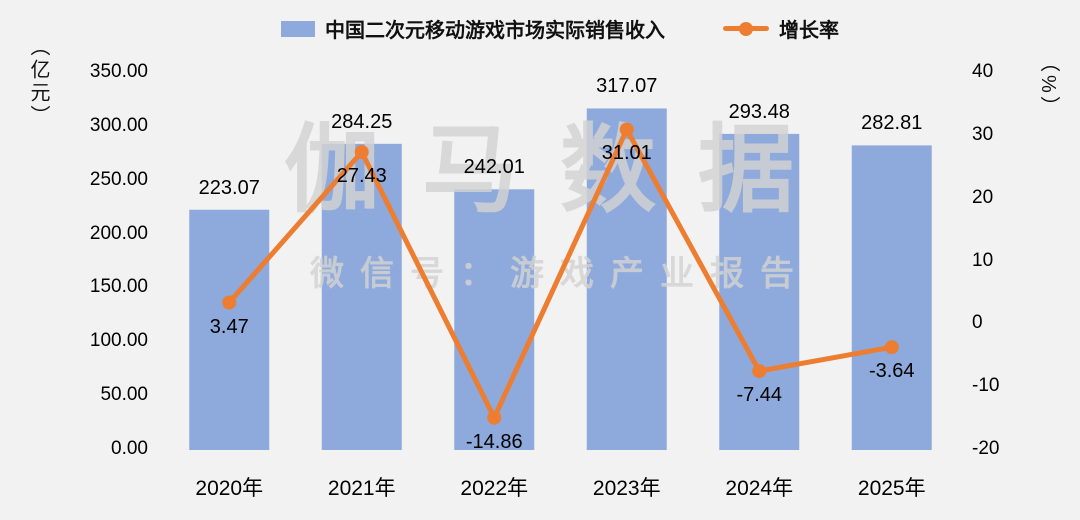 The height and width of the screenshot is (520, 1080). I want to click on bar-2024年, so click(759, 291).